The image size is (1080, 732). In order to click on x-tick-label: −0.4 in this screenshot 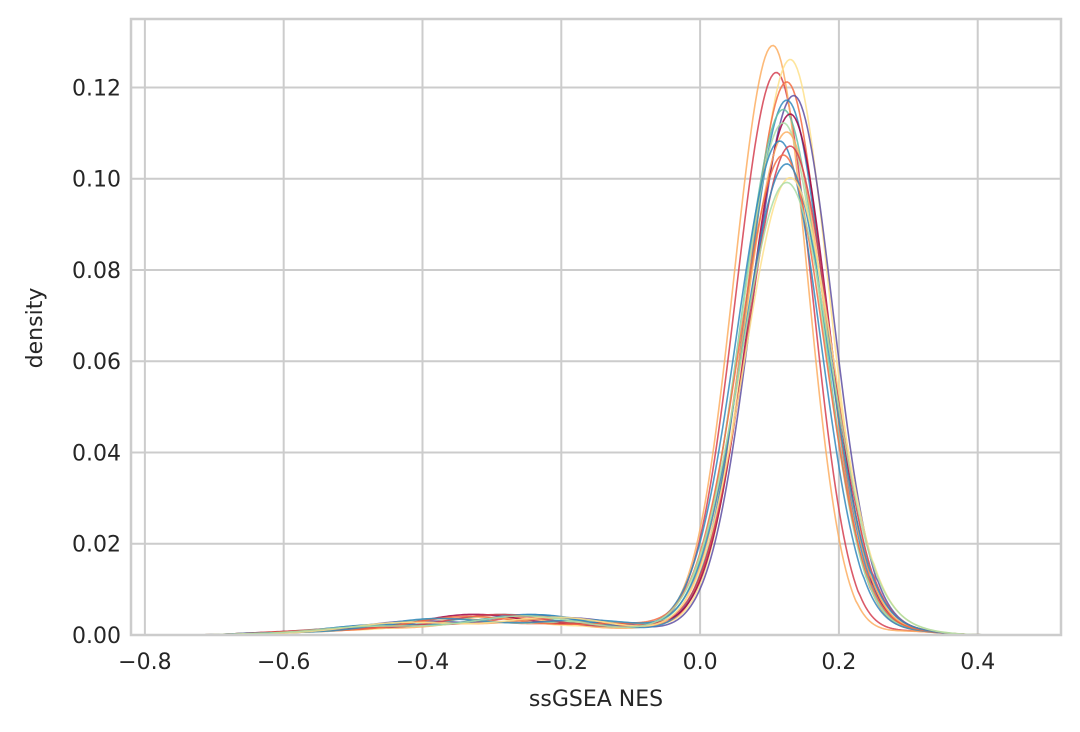, I will do `click(422, 662)`.